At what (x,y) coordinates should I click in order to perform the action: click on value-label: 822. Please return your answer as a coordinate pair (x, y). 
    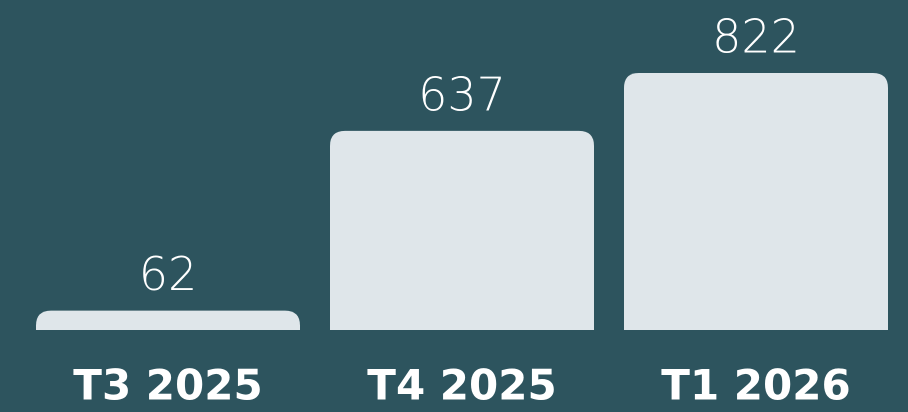
    Looking at the image, I should click on (756, 37).